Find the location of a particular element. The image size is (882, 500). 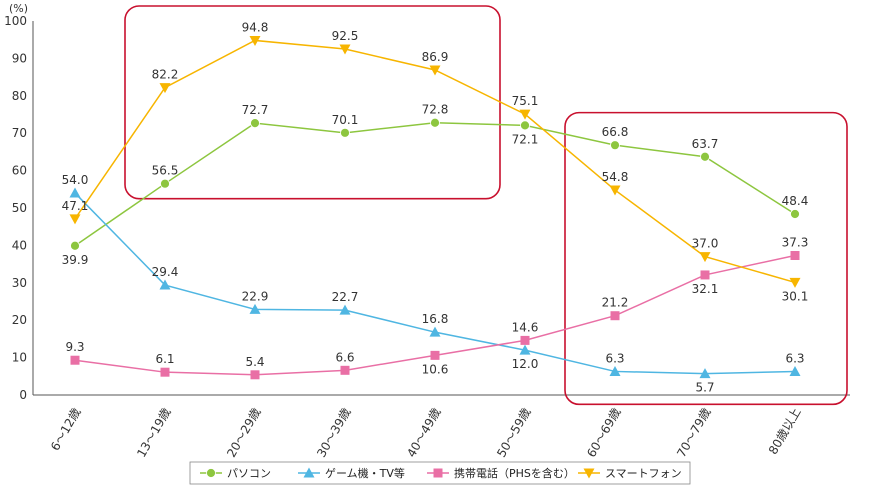

data-label: 16.8 is located at coordinates (435, 319).